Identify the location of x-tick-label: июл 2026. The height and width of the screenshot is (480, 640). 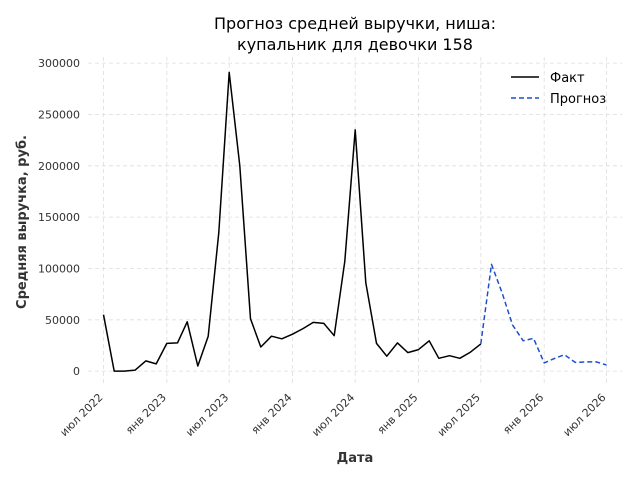
(585, 415).